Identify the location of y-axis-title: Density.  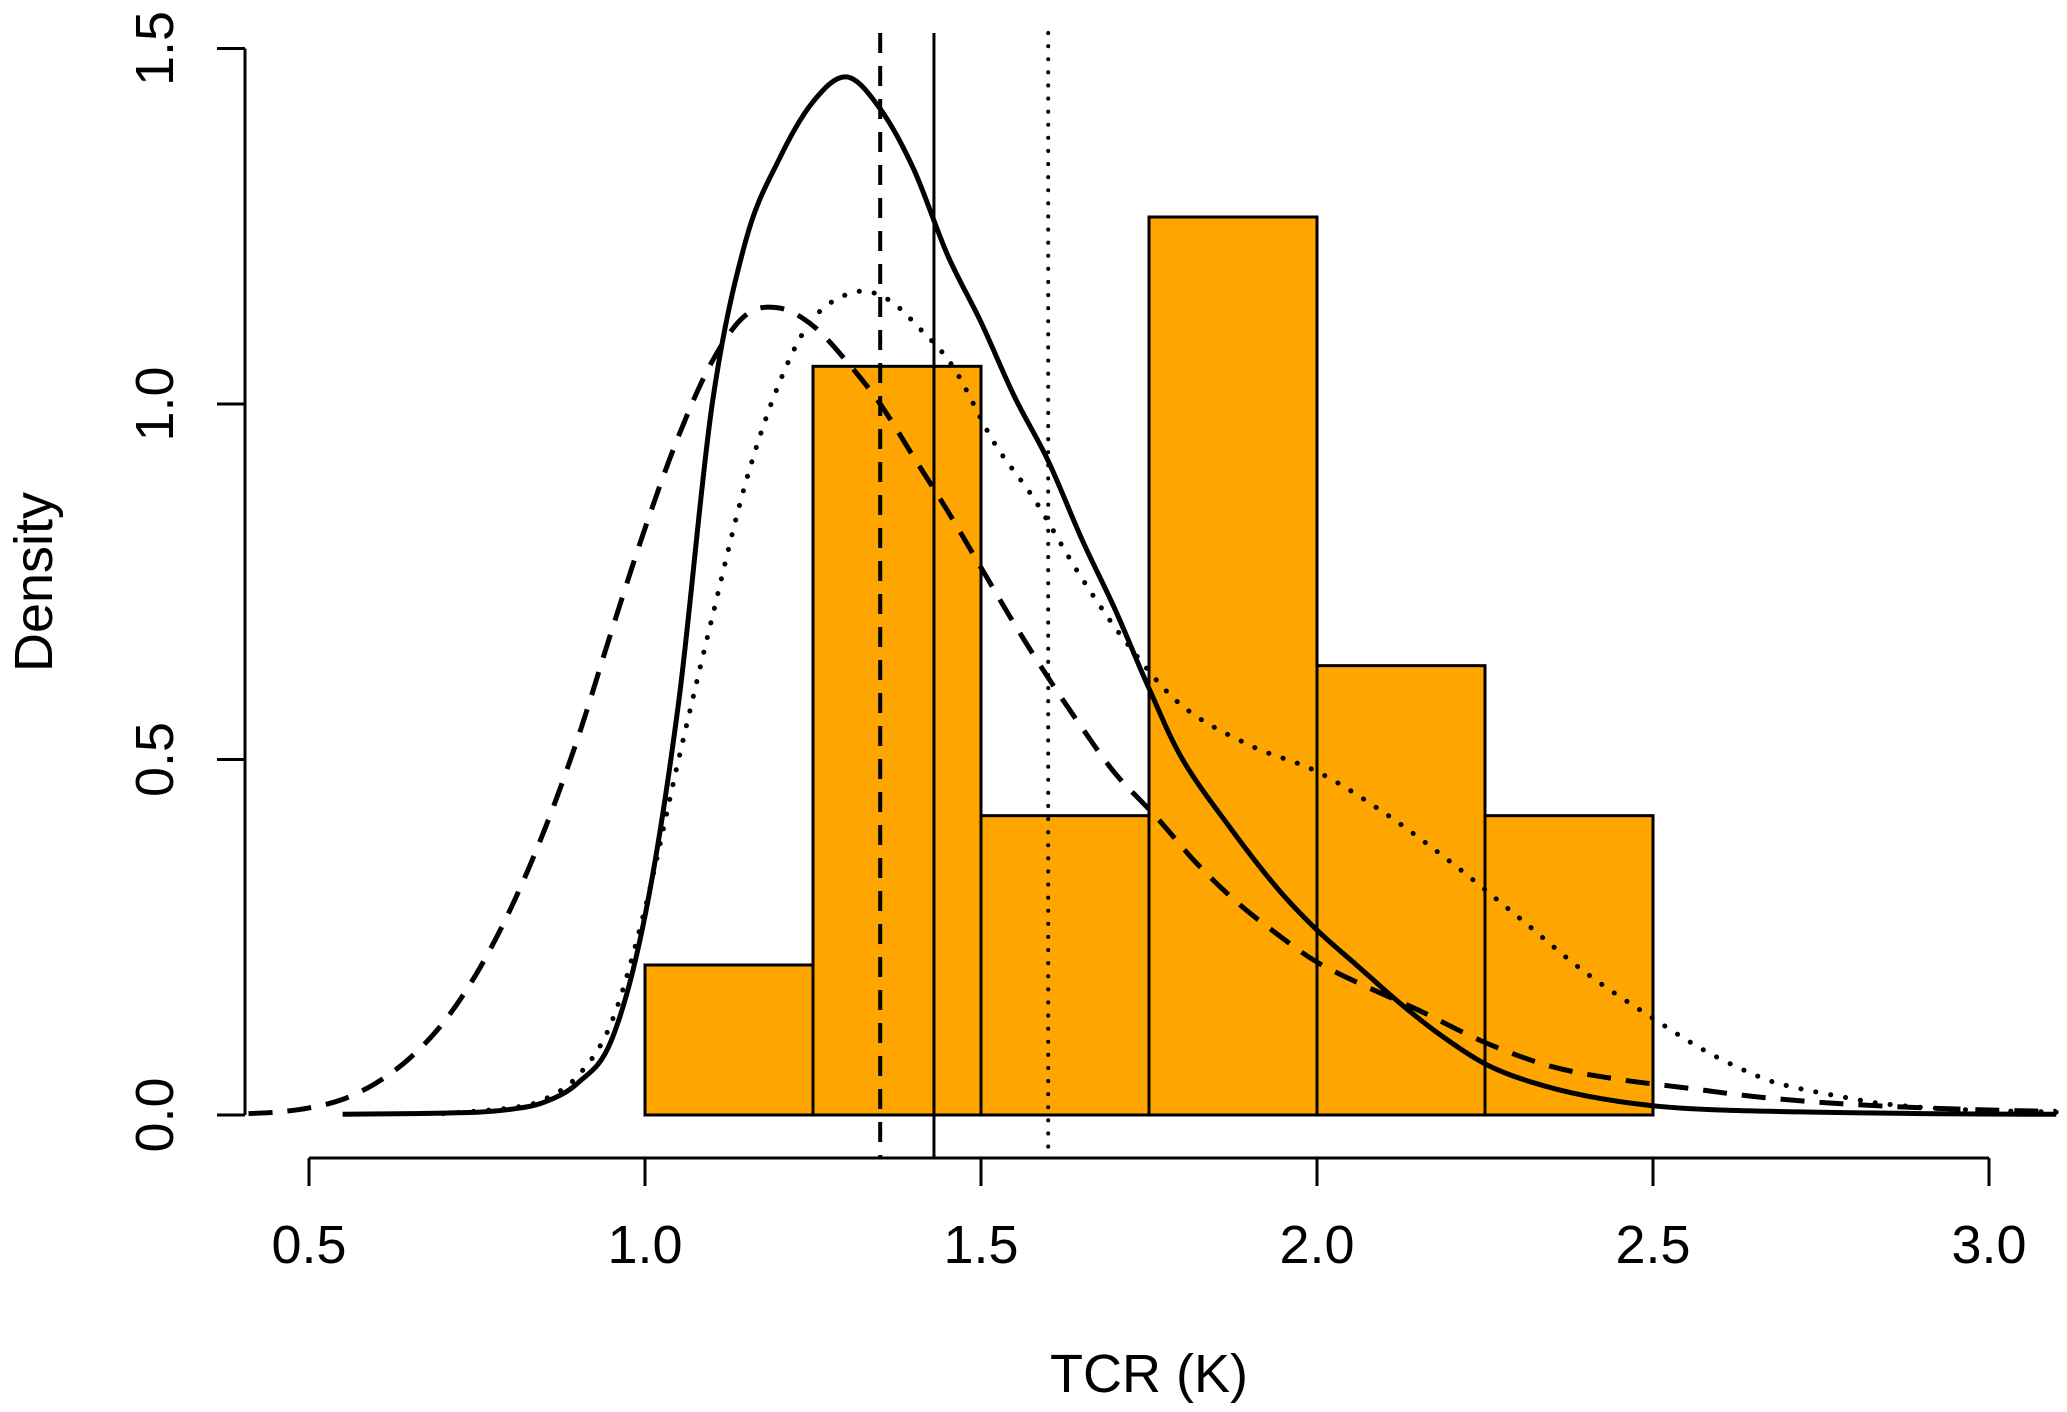
(34, 582).